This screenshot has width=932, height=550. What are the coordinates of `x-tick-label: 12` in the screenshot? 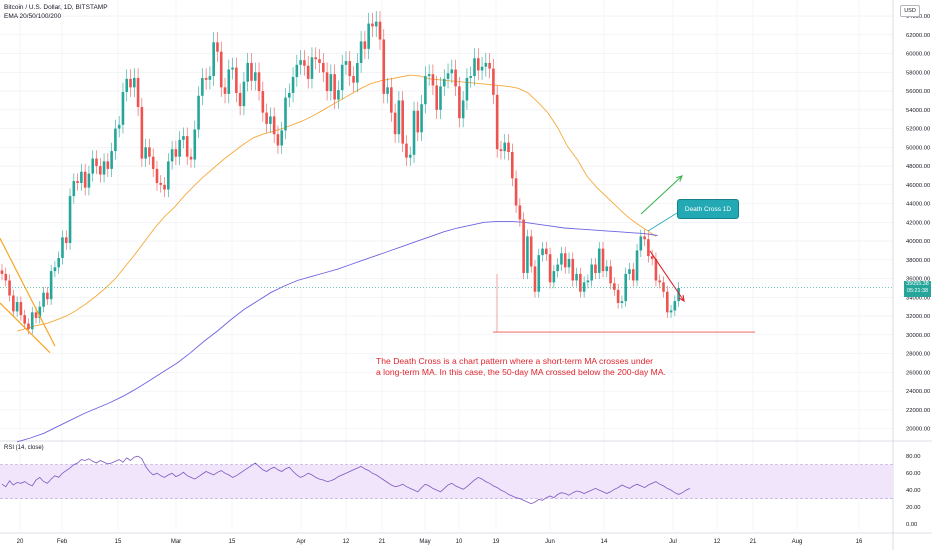 It's located at (717, 542).